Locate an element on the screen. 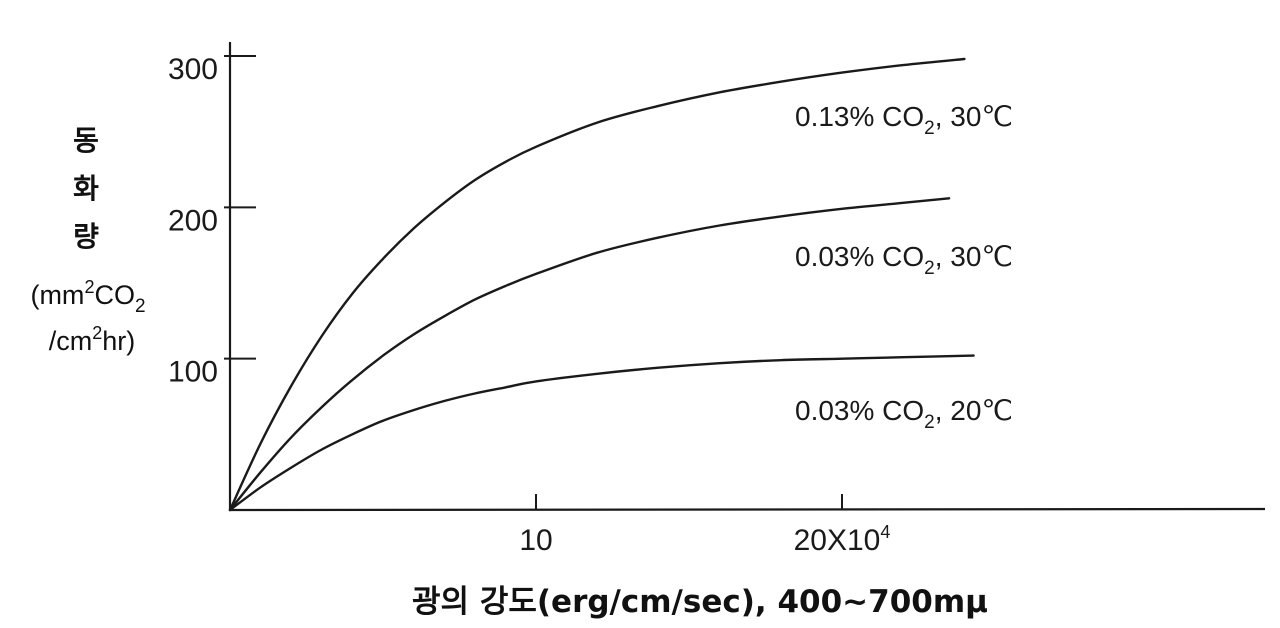 The width and height of the screenshot is (1280, 628). y-axis-label-char-1: 동 is located at coordinates (86, 140).